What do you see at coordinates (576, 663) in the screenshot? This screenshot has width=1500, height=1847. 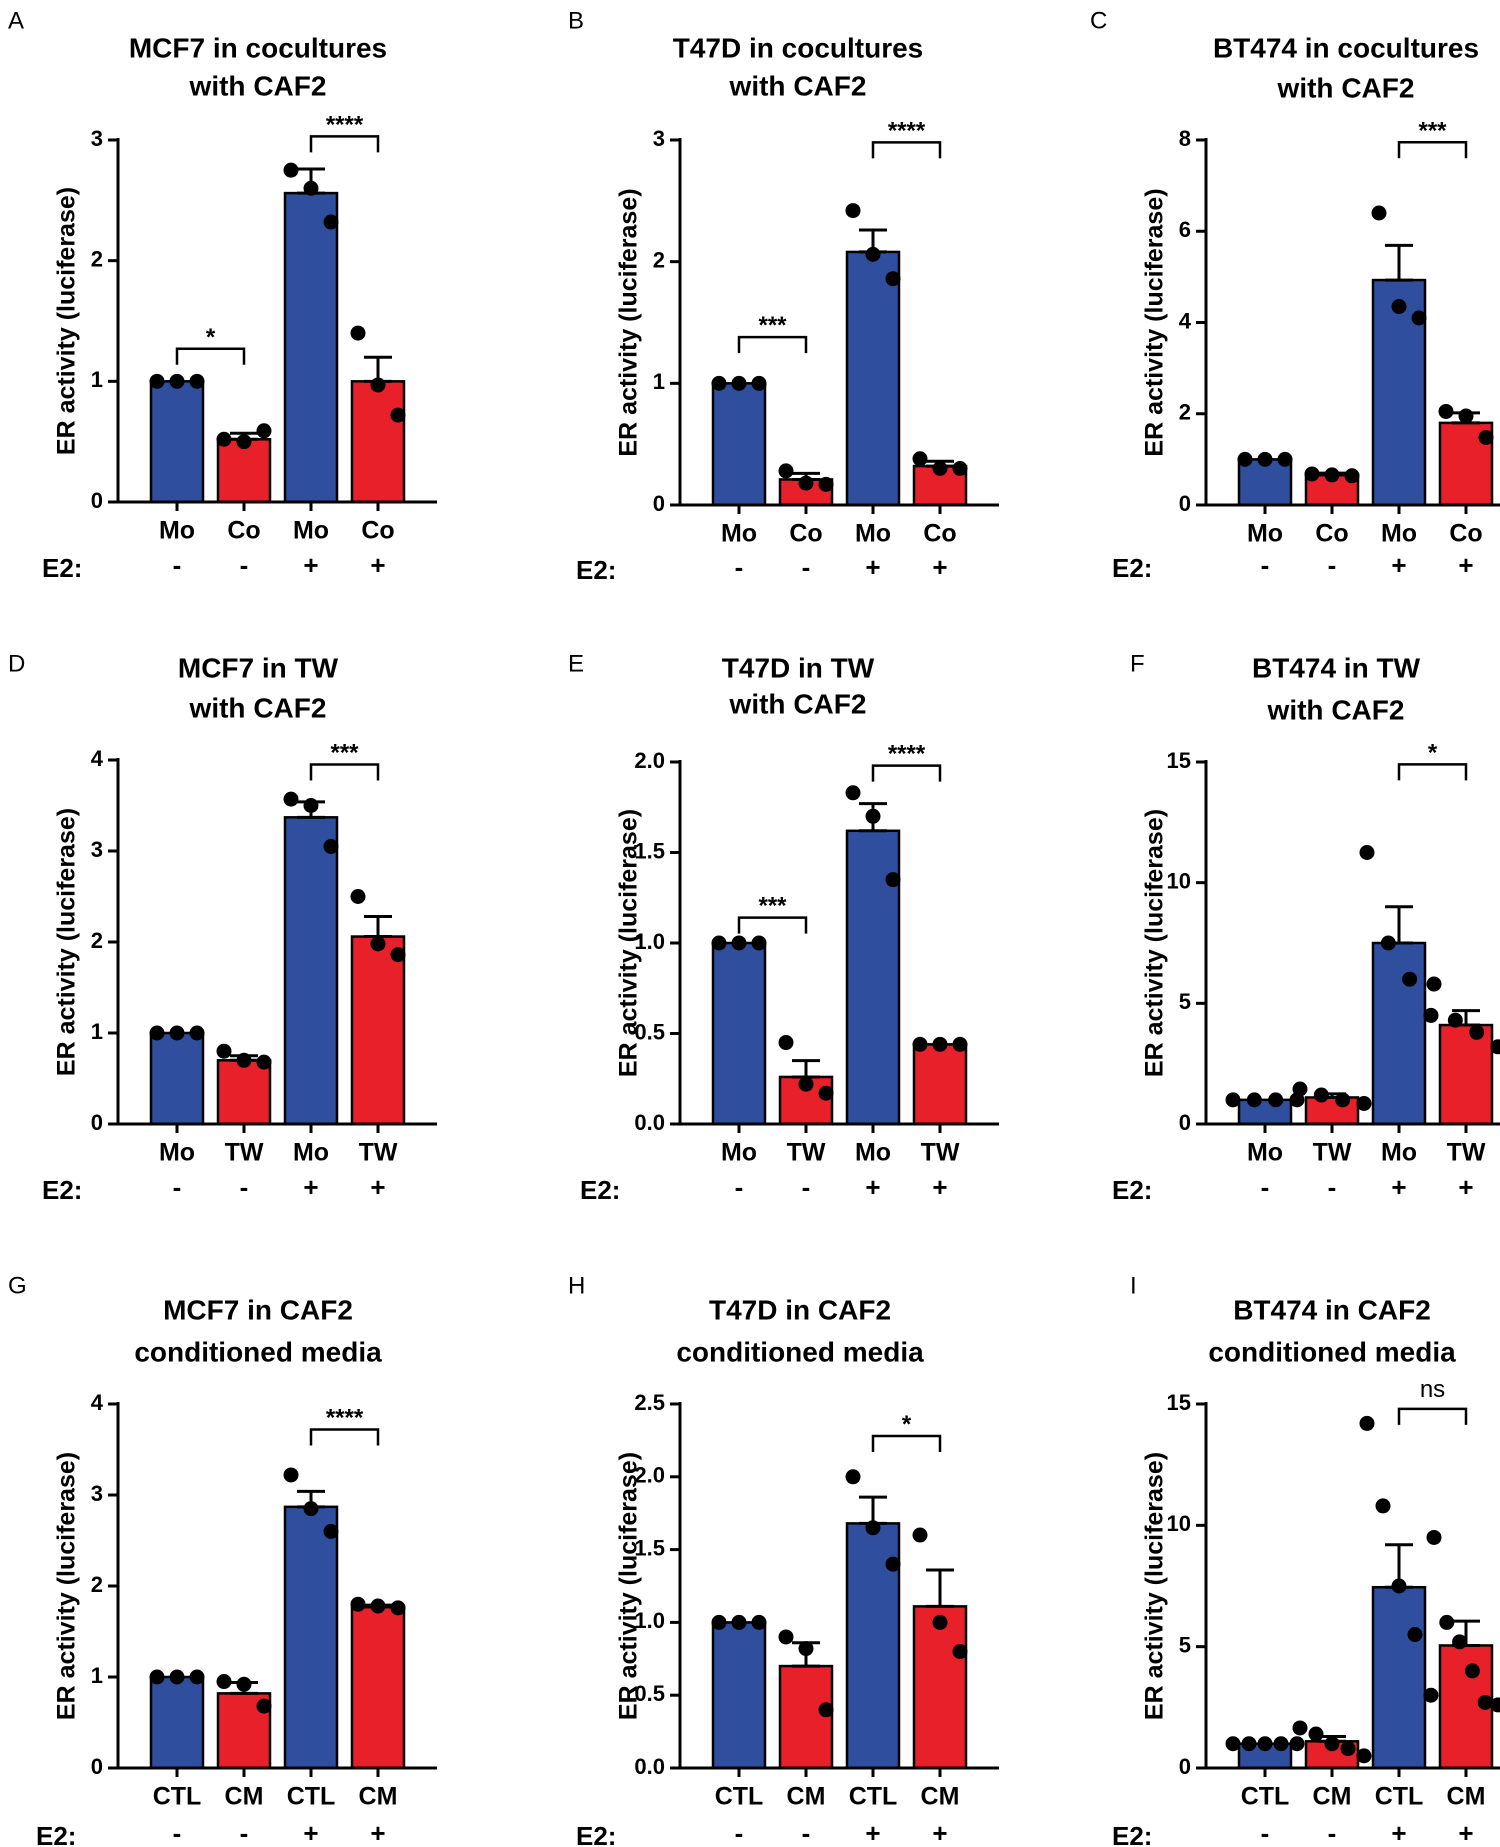 I see `panel-letter: E` at bounding box center [576, 663].